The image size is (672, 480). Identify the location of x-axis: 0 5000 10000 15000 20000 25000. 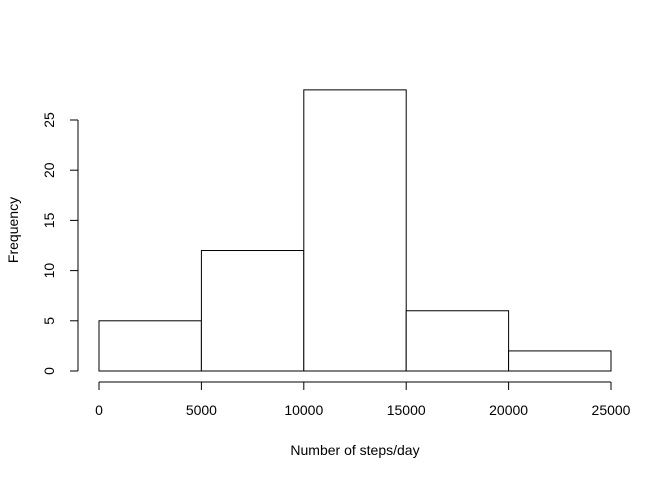
(363, 399).